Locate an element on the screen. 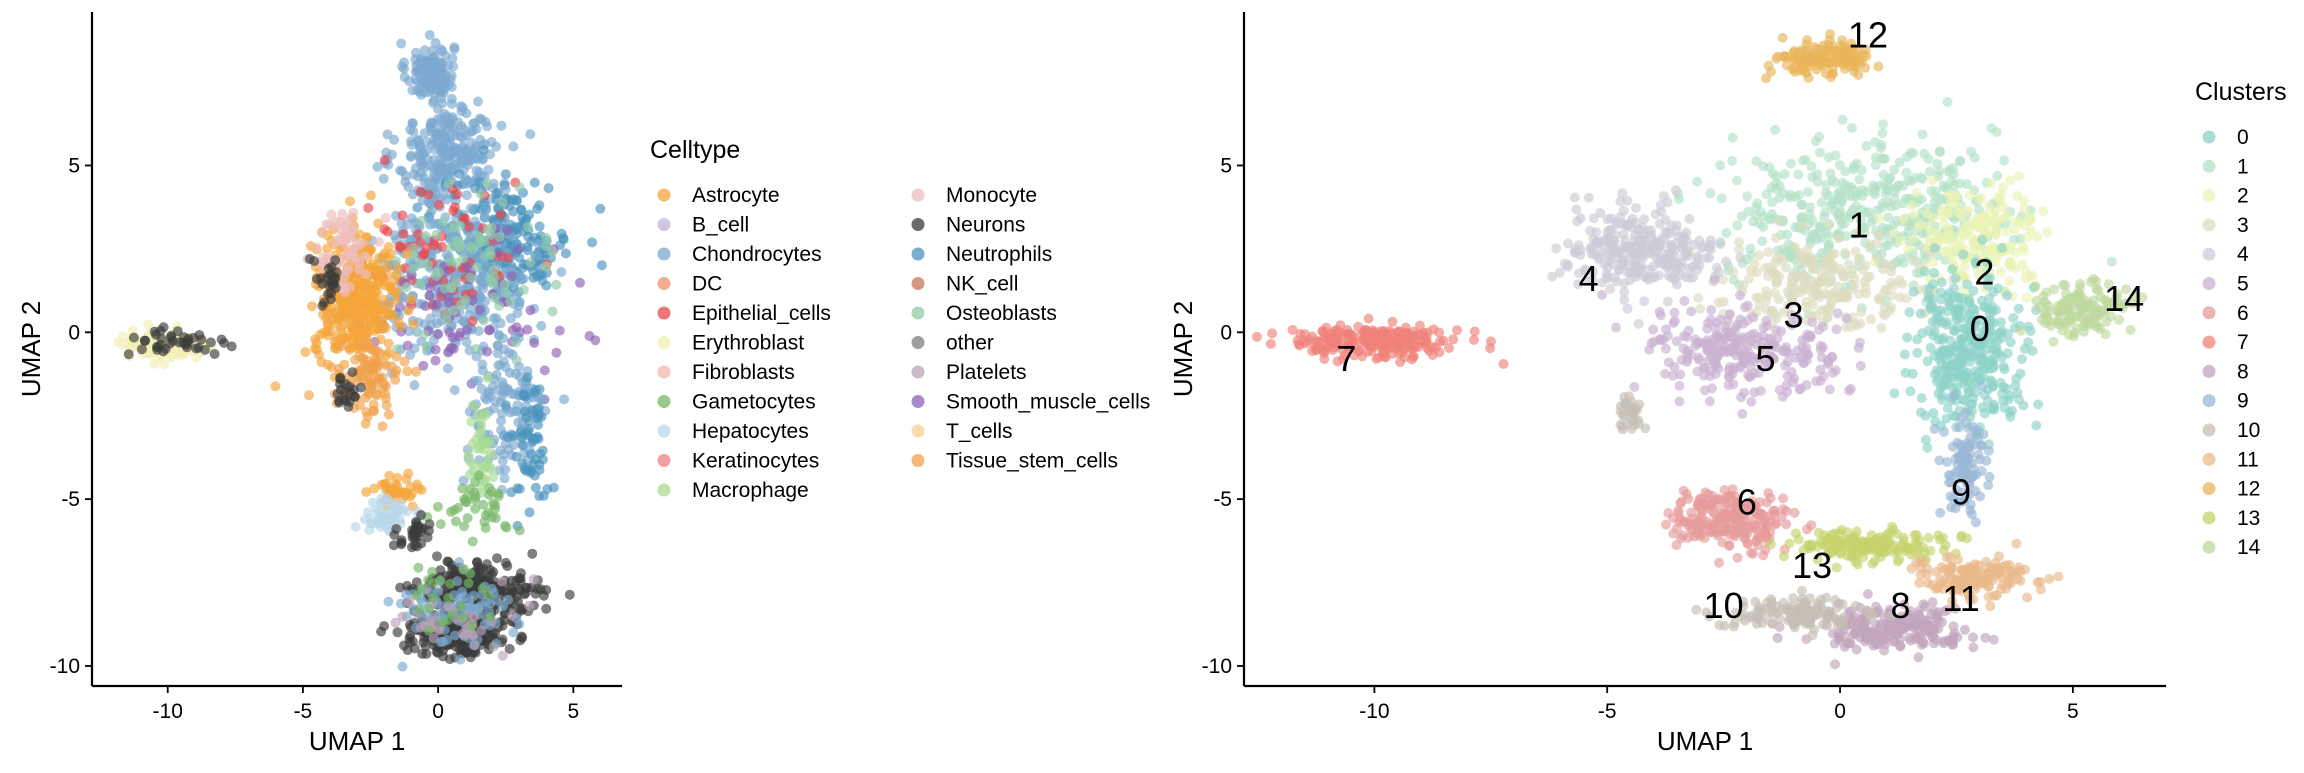  legend-marker is located at coordinates (664, 342).